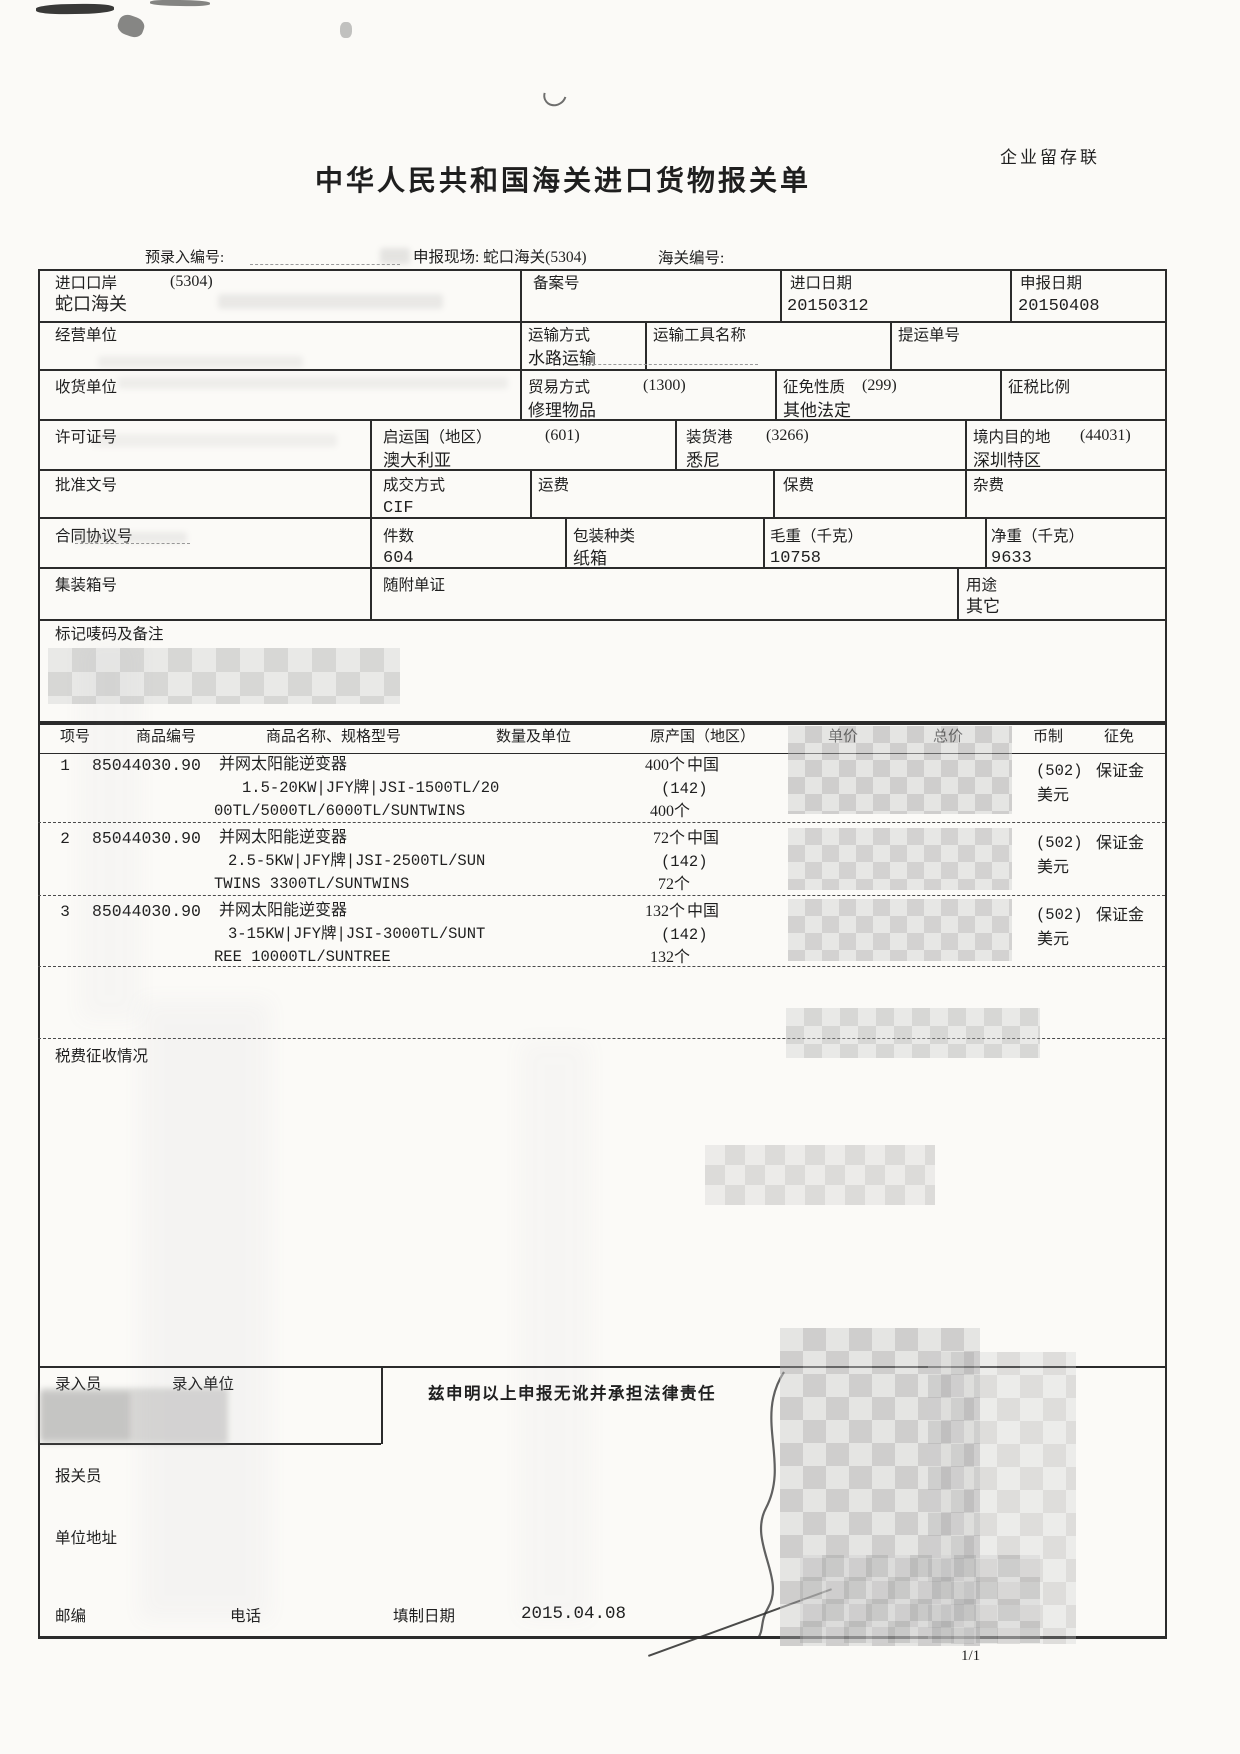  I want to click on declare-site: 申报现场: 蛇口海关(5304), so click(500, 257).